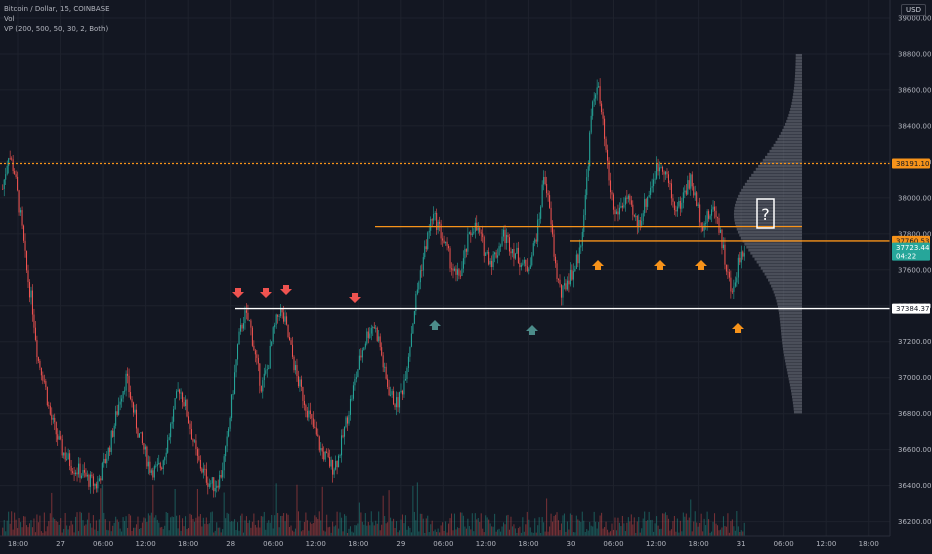  I want to click on volume-profile-indicator-label: VP (200, 500, 50, 30, 2, Both), so click(56, 29).